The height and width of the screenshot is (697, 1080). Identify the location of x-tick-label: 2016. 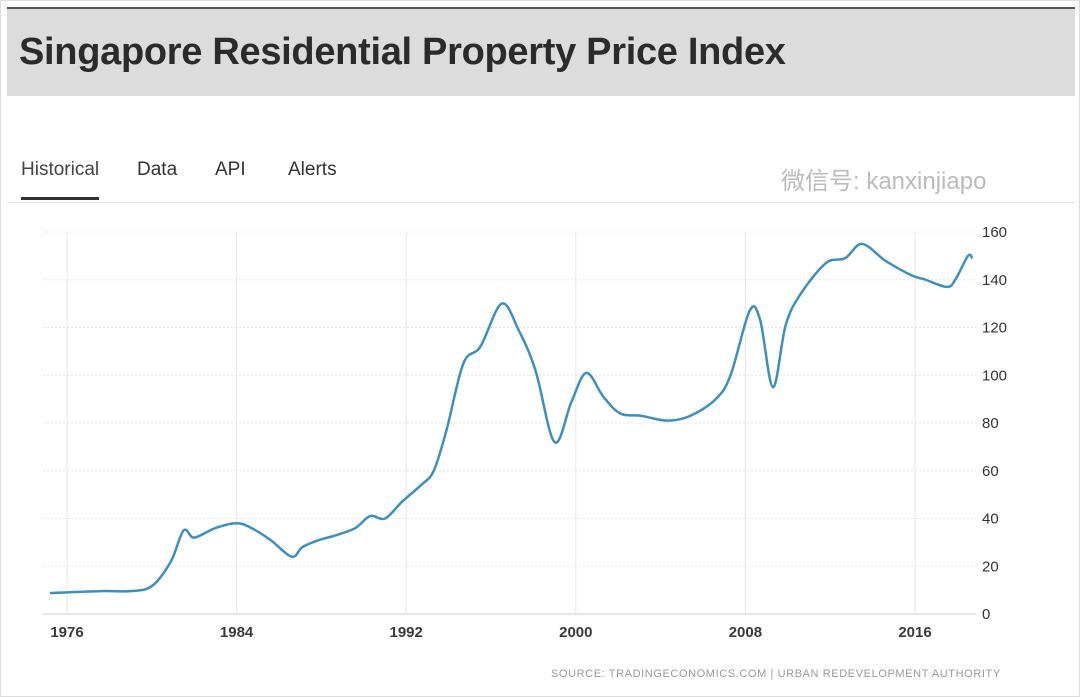
(914, 632).